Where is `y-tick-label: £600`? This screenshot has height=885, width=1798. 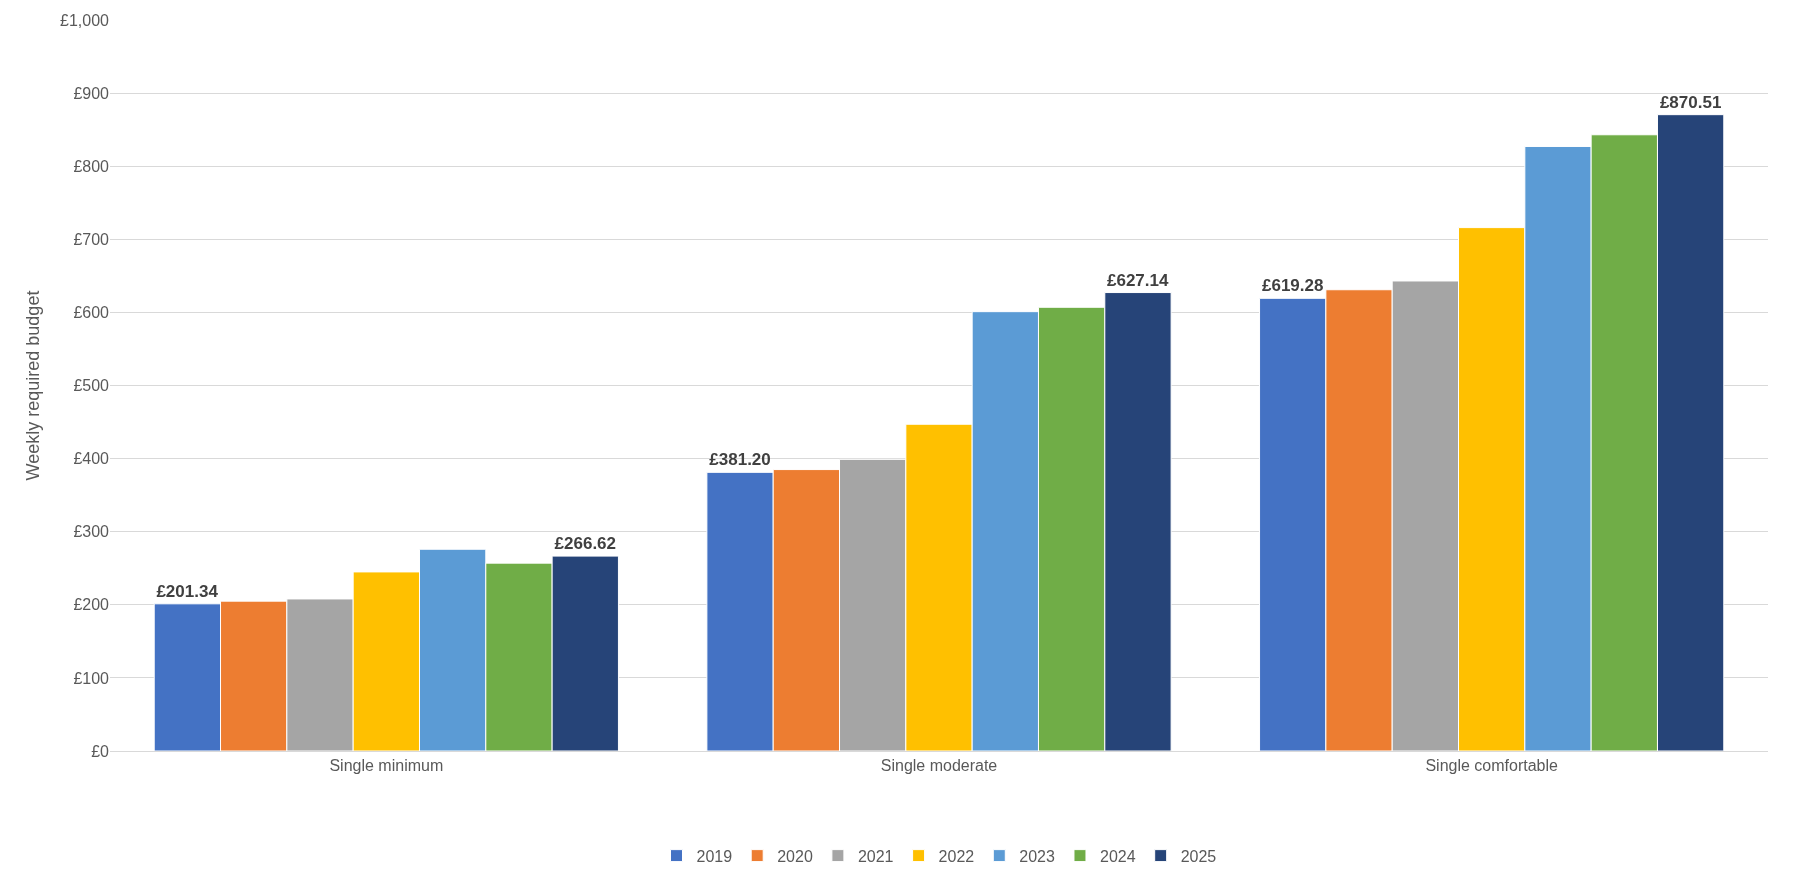
y-tick-label: £600 is located at coordinates (91, 312).